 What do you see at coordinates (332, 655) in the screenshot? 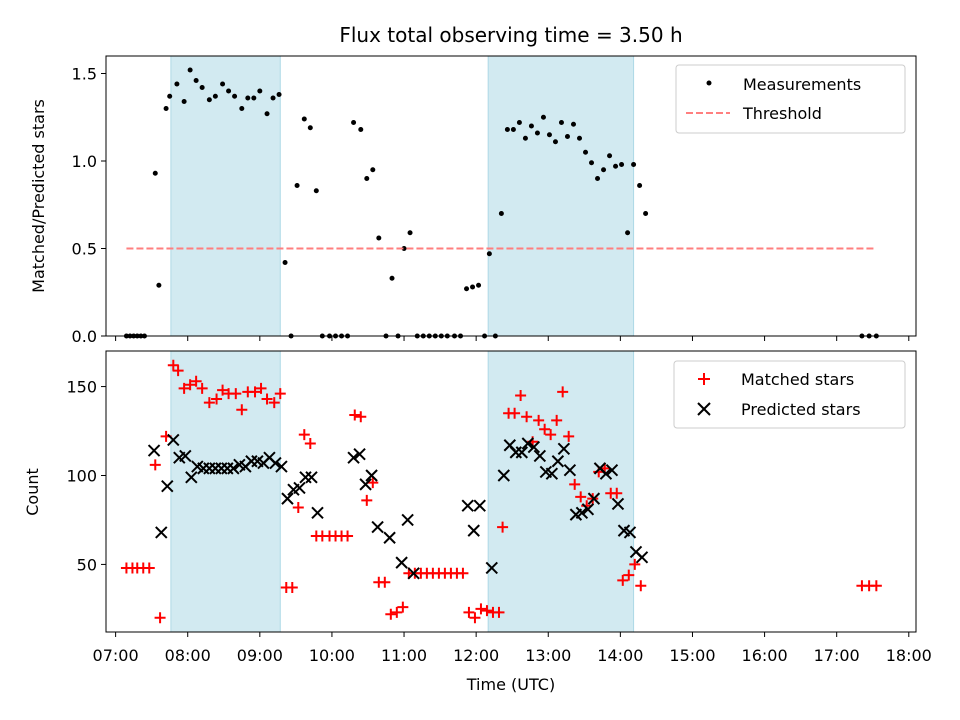
I see `count-x-tick-label-3: 10:00` at bounding box center [332, 655].